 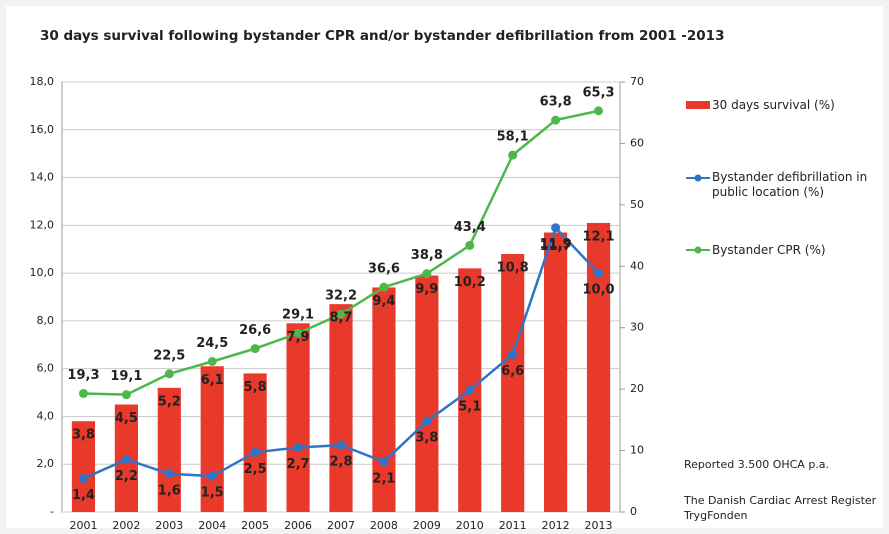 What do you see at coordinates (126, 476) in the screenshot?
I see `data-label: 2,2` at bounding box center [126, 476].